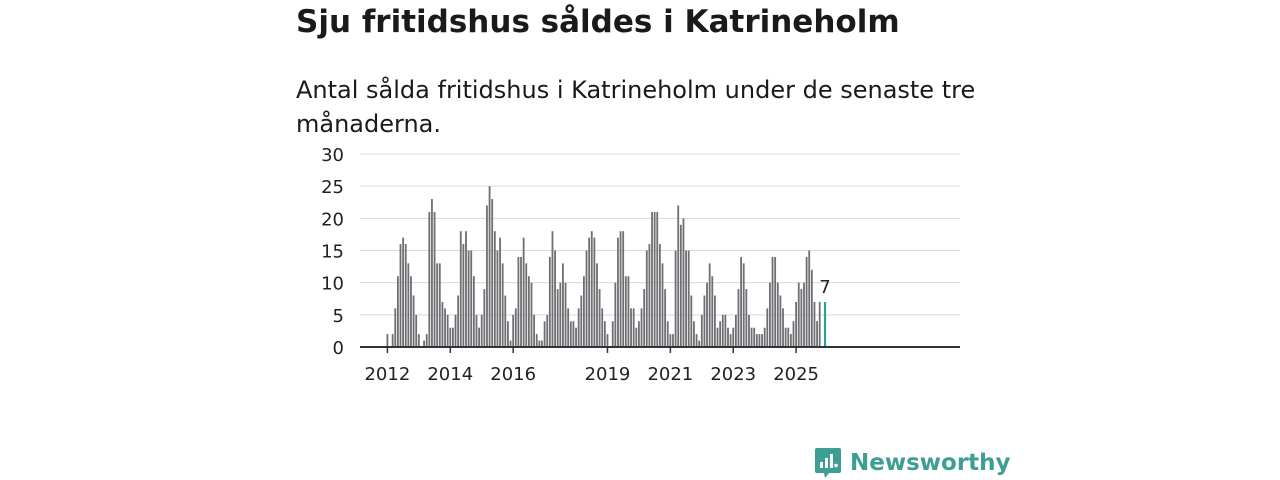  Describe the element at coordinates (825, 324) in the screenshot. I see `highlight-bar` at that location.